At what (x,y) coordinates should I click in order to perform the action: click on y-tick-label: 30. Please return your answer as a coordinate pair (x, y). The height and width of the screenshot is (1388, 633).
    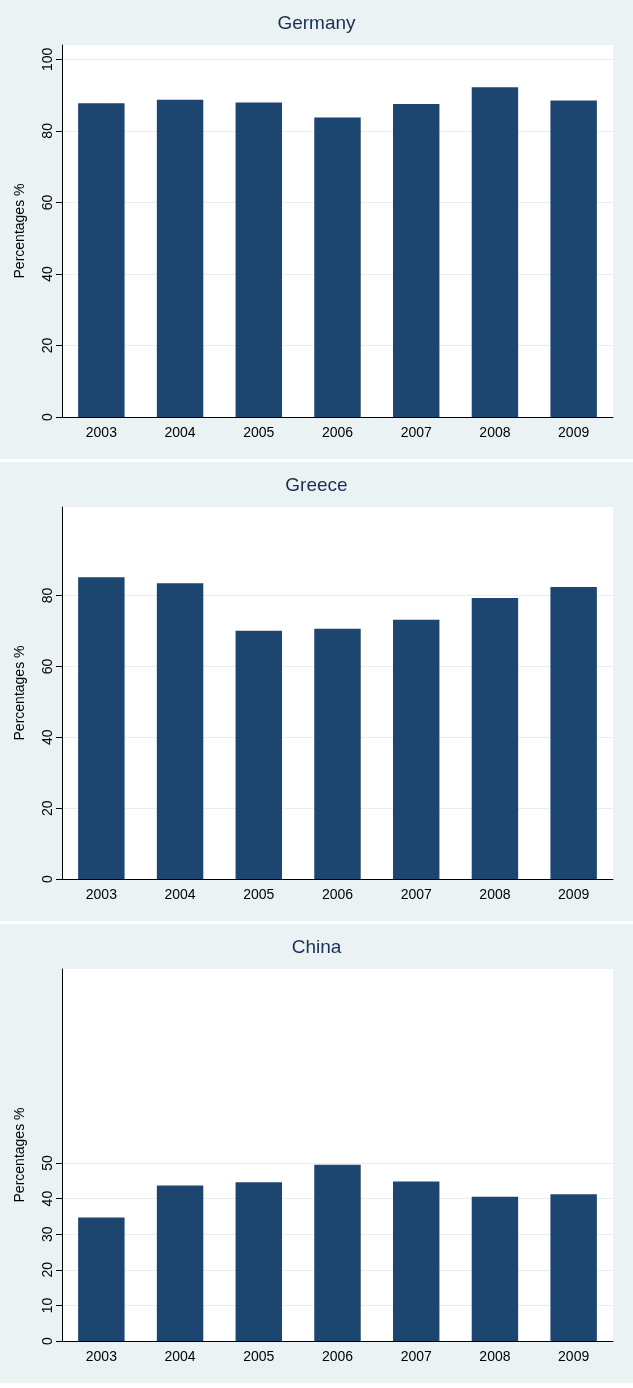
    Looking at the image, I should click on (47, 1234).